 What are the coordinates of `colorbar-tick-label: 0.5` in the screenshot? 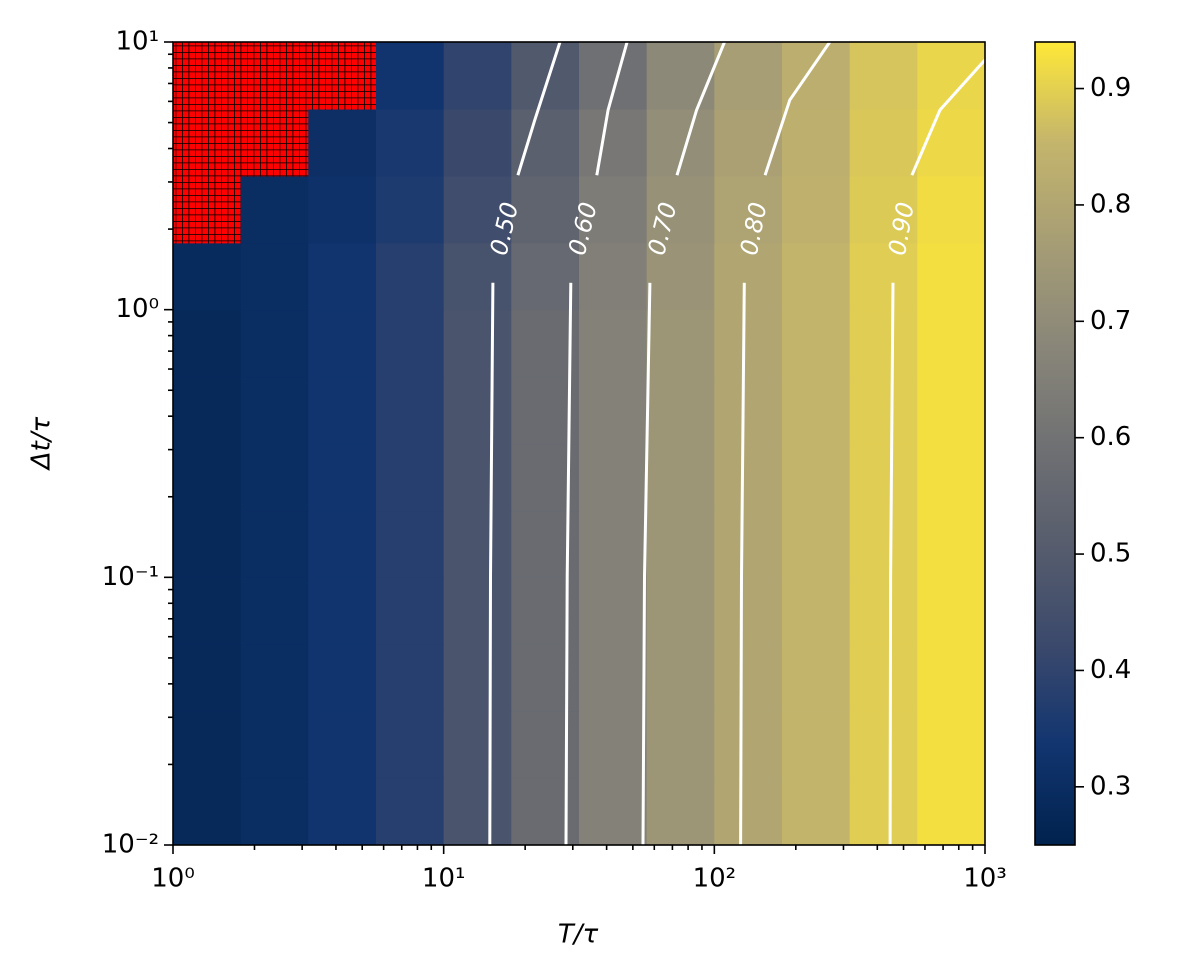 It's located at (1110, 554).